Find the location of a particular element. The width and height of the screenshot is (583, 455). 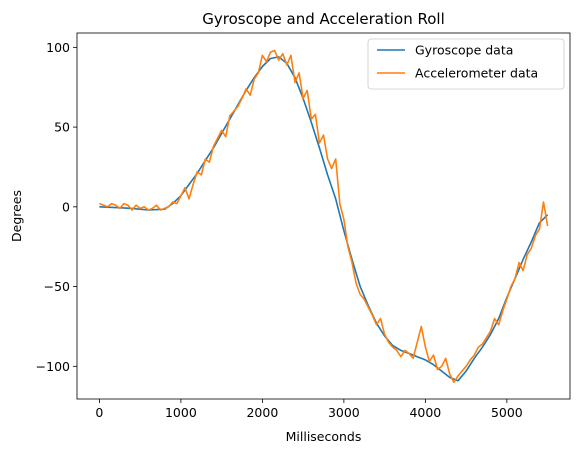

legend-box is located at coordinates (466, 64).